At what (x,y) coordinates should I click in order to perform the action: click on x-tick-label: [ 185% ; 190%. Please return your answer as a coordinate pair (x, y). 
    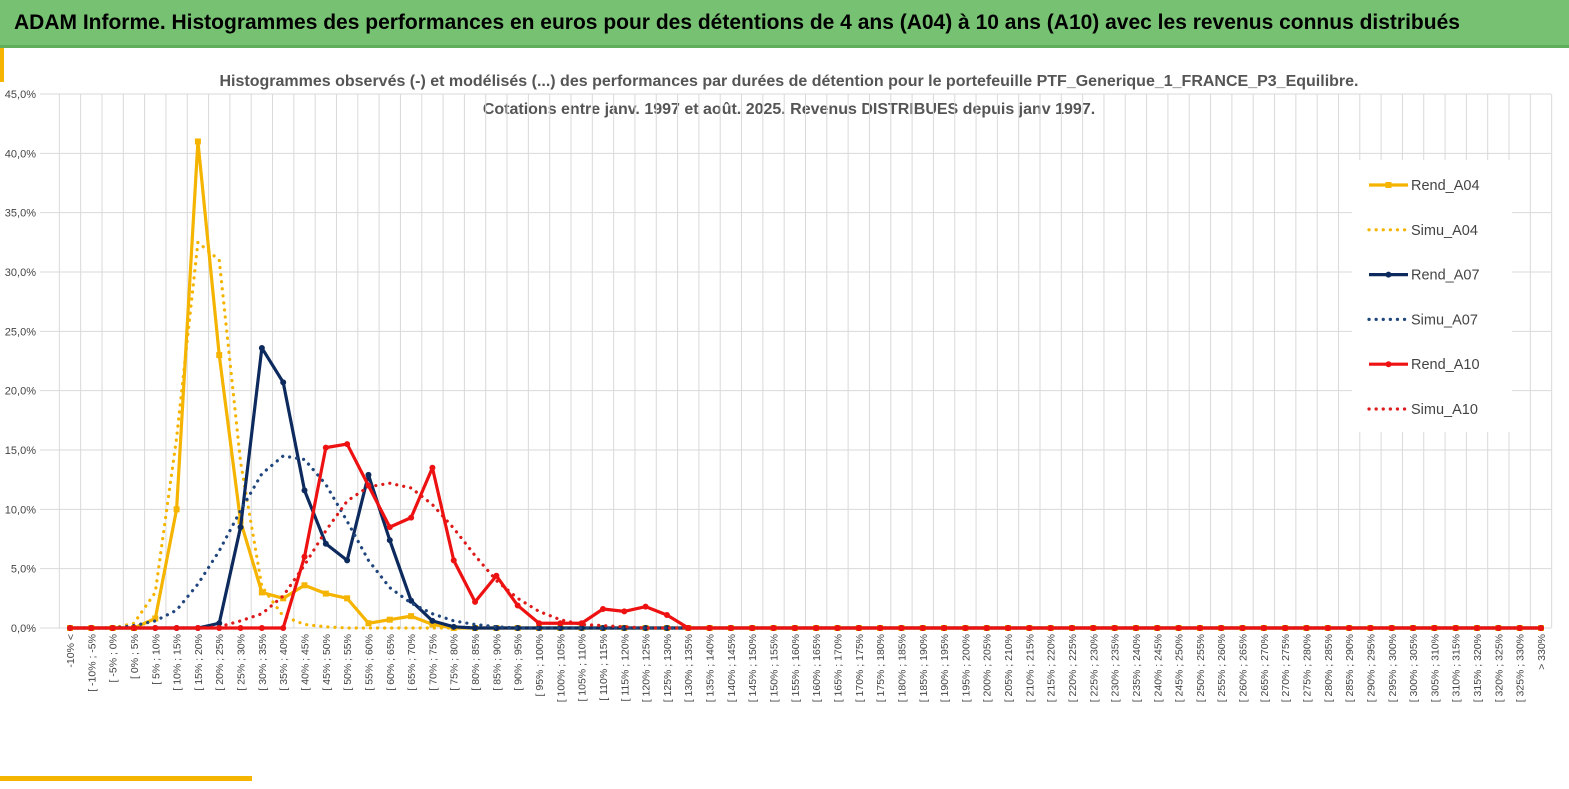
    Looking at the image, I should click on (924, 668).